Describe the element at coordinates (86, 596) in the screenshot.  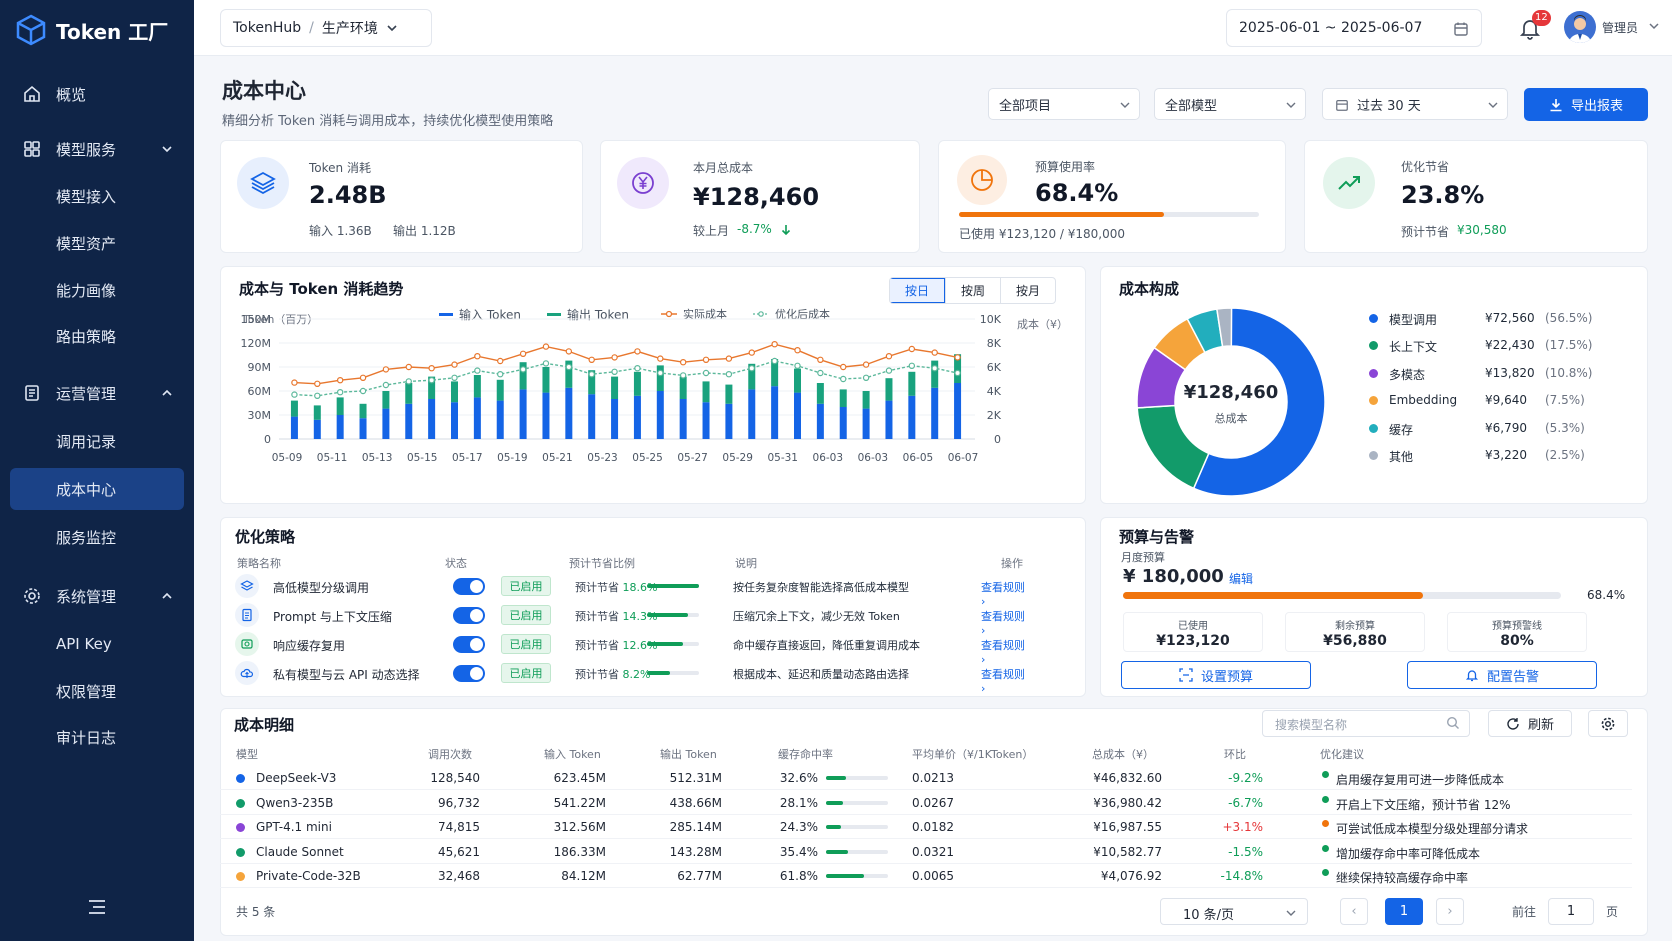
I see `sidebar-item-label: 系统管理` at that location.